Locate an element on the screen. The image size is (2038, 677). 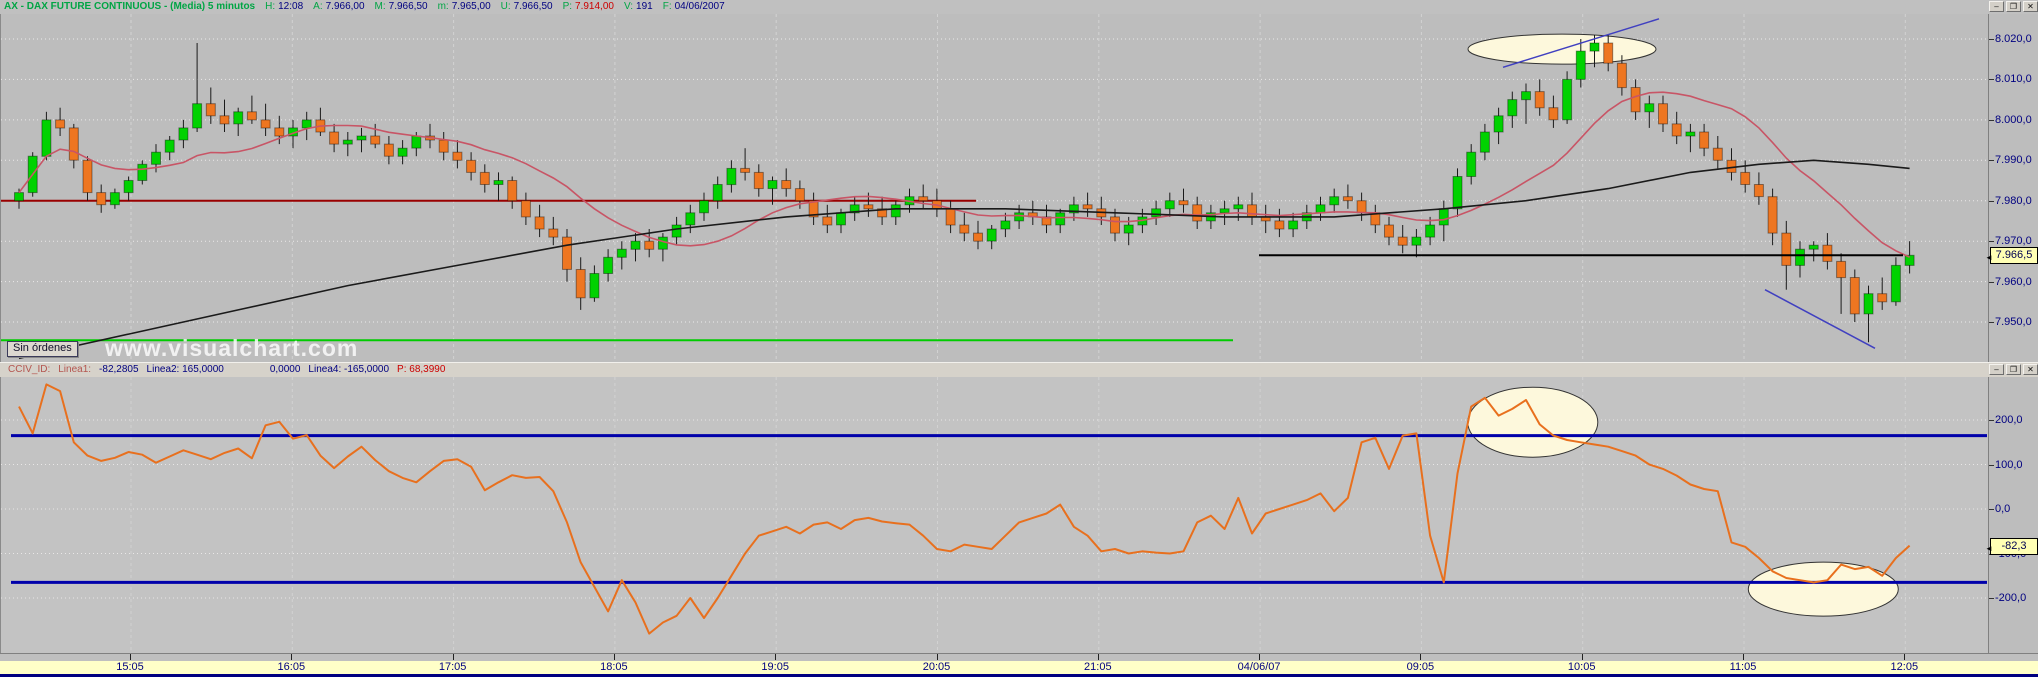
axis-tick-label: 8.010,0 is located at coordinates (2013, 79).